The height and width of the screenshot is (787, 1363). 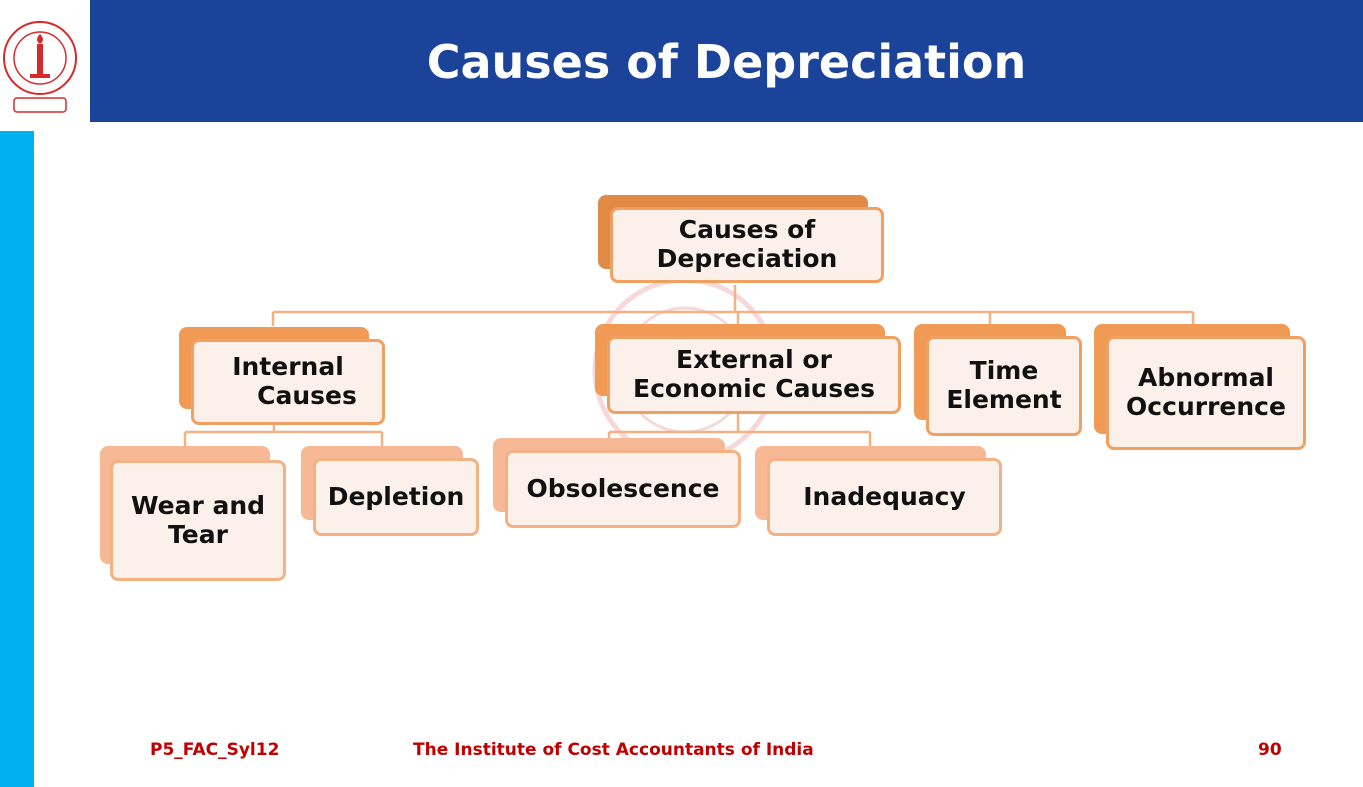 What do you see at coordinates (1206, 406) in the screenshot?
I see `node-abnormal-line2: Occurrence` at bounding box center [1206, 406].